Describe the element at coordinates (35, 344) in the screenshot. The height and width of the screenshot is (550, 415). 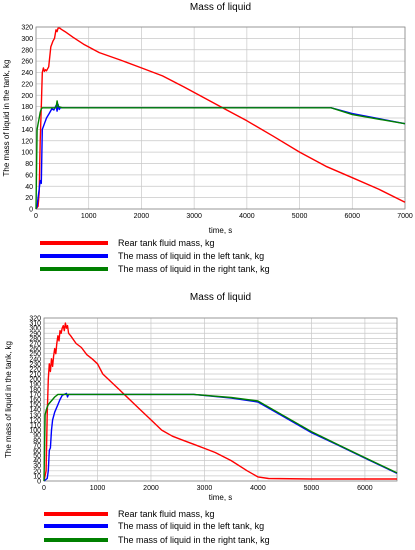
I see `y-tick-label: 270` at that location.